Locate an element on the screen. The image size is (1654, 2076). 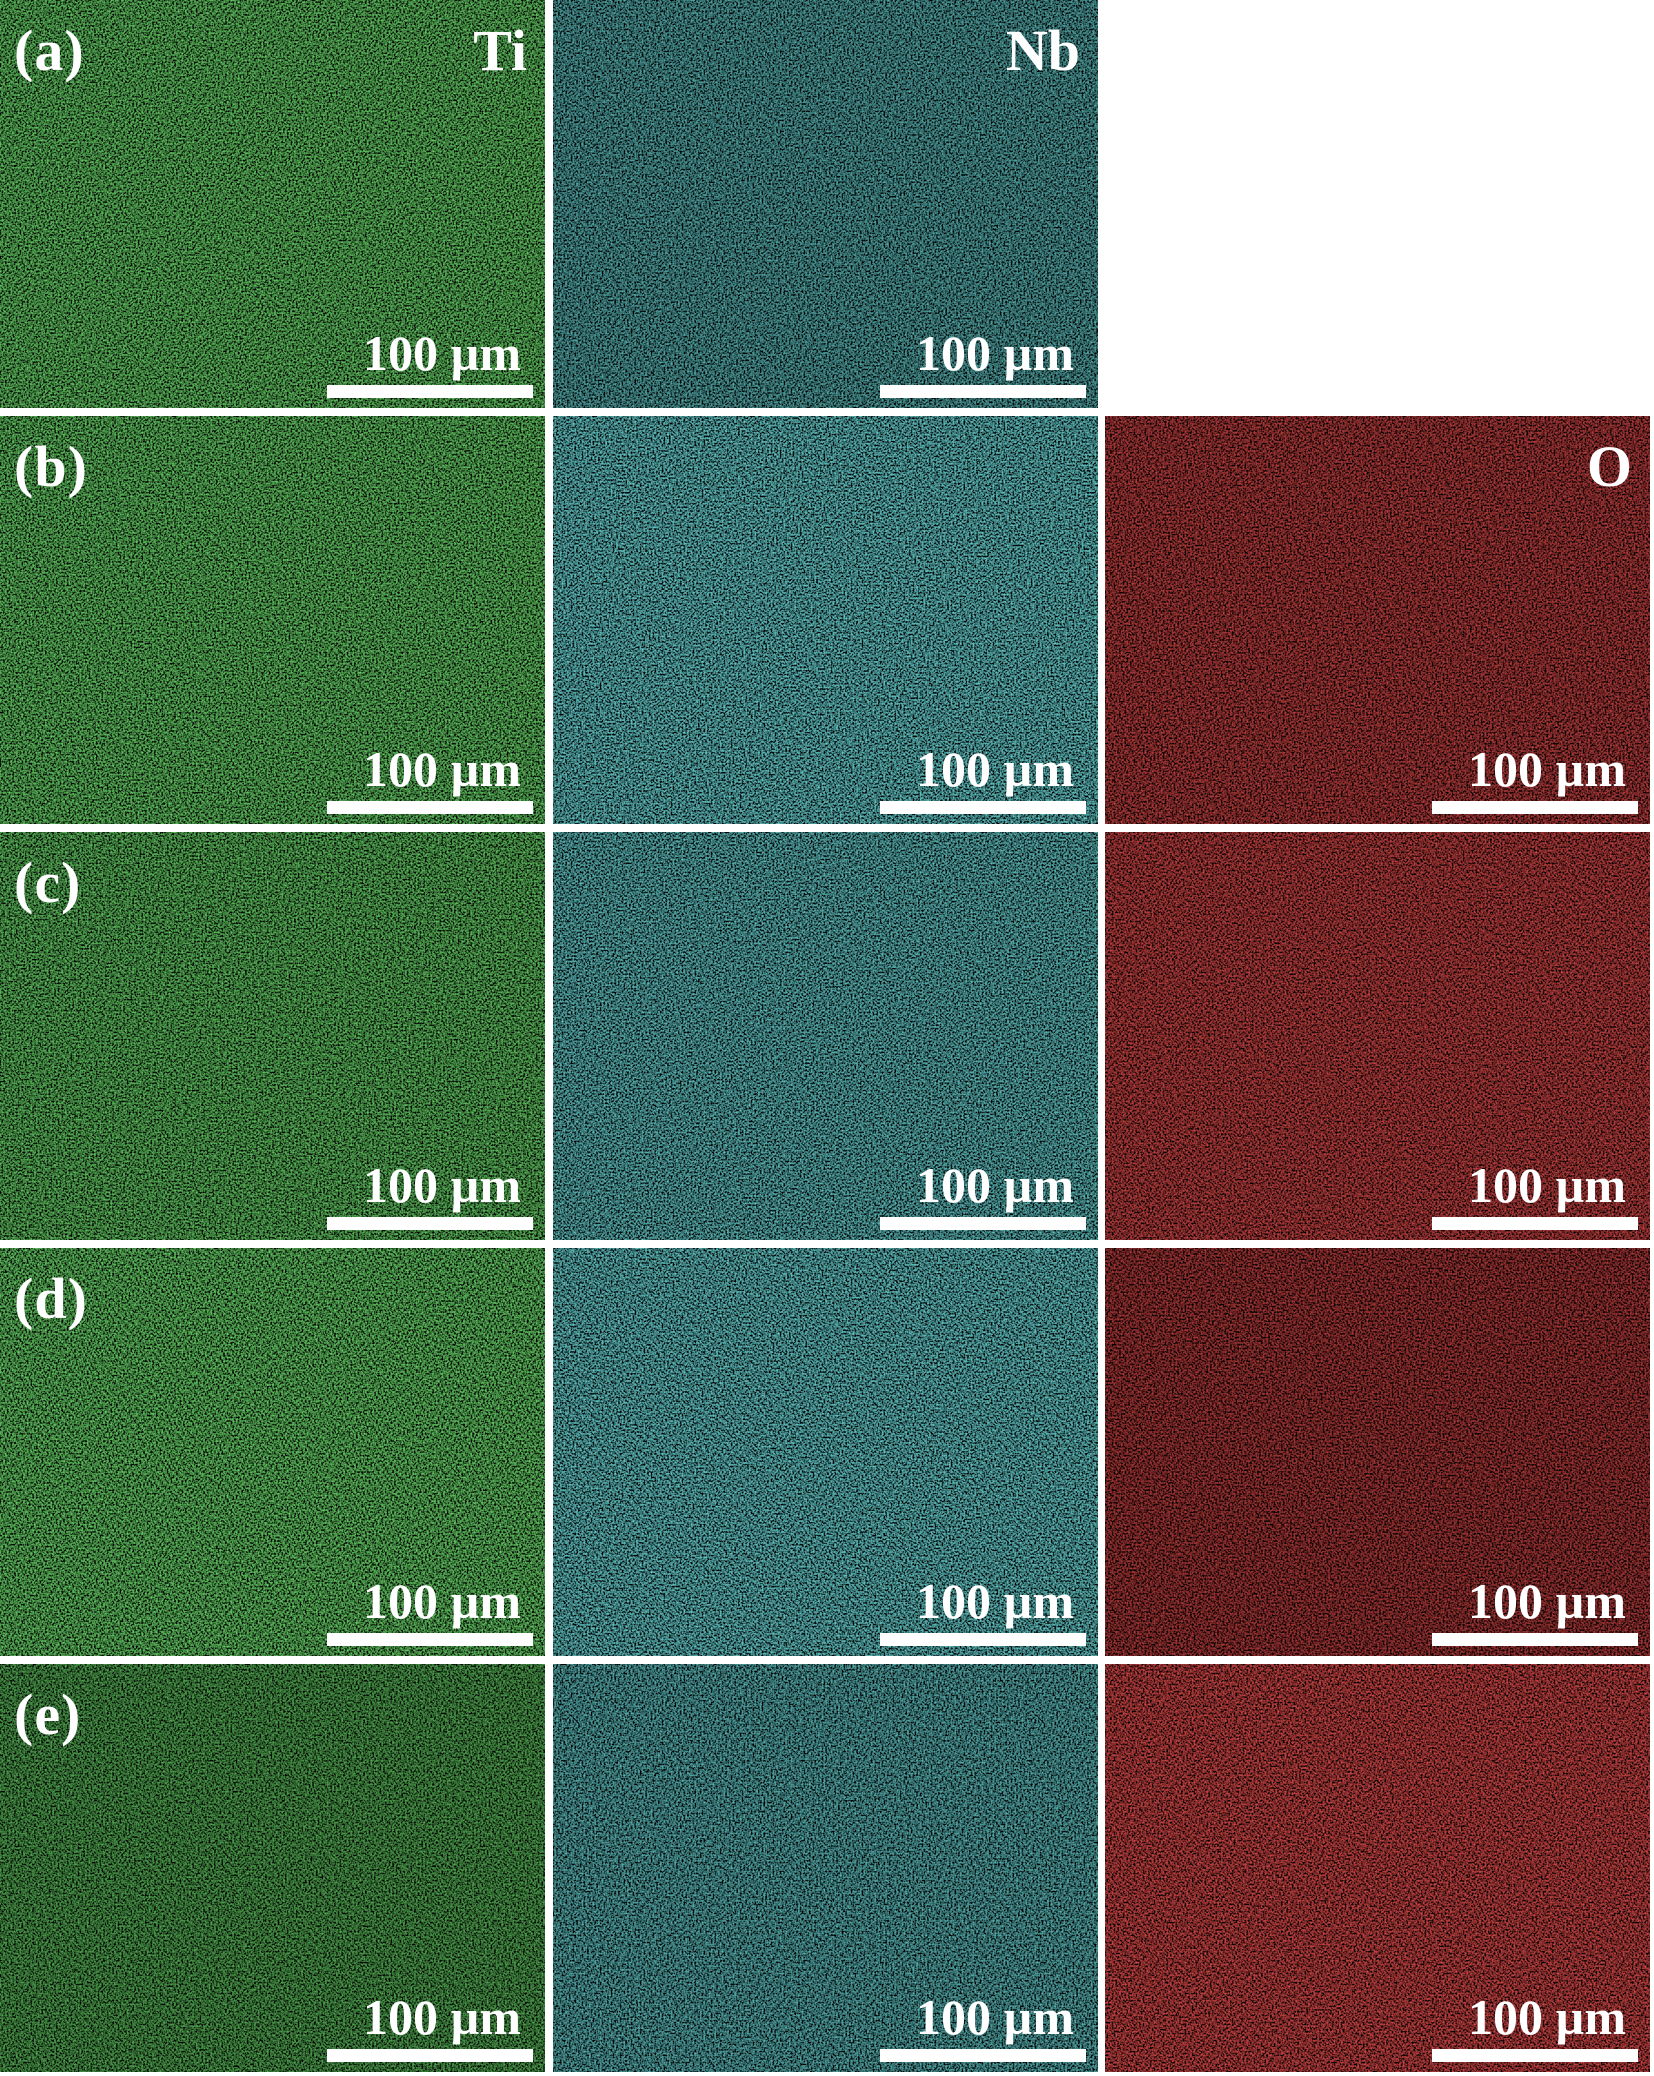
eds-map-panel-ti: (a) Ti 100 µm is located at coordinates (272, 204).